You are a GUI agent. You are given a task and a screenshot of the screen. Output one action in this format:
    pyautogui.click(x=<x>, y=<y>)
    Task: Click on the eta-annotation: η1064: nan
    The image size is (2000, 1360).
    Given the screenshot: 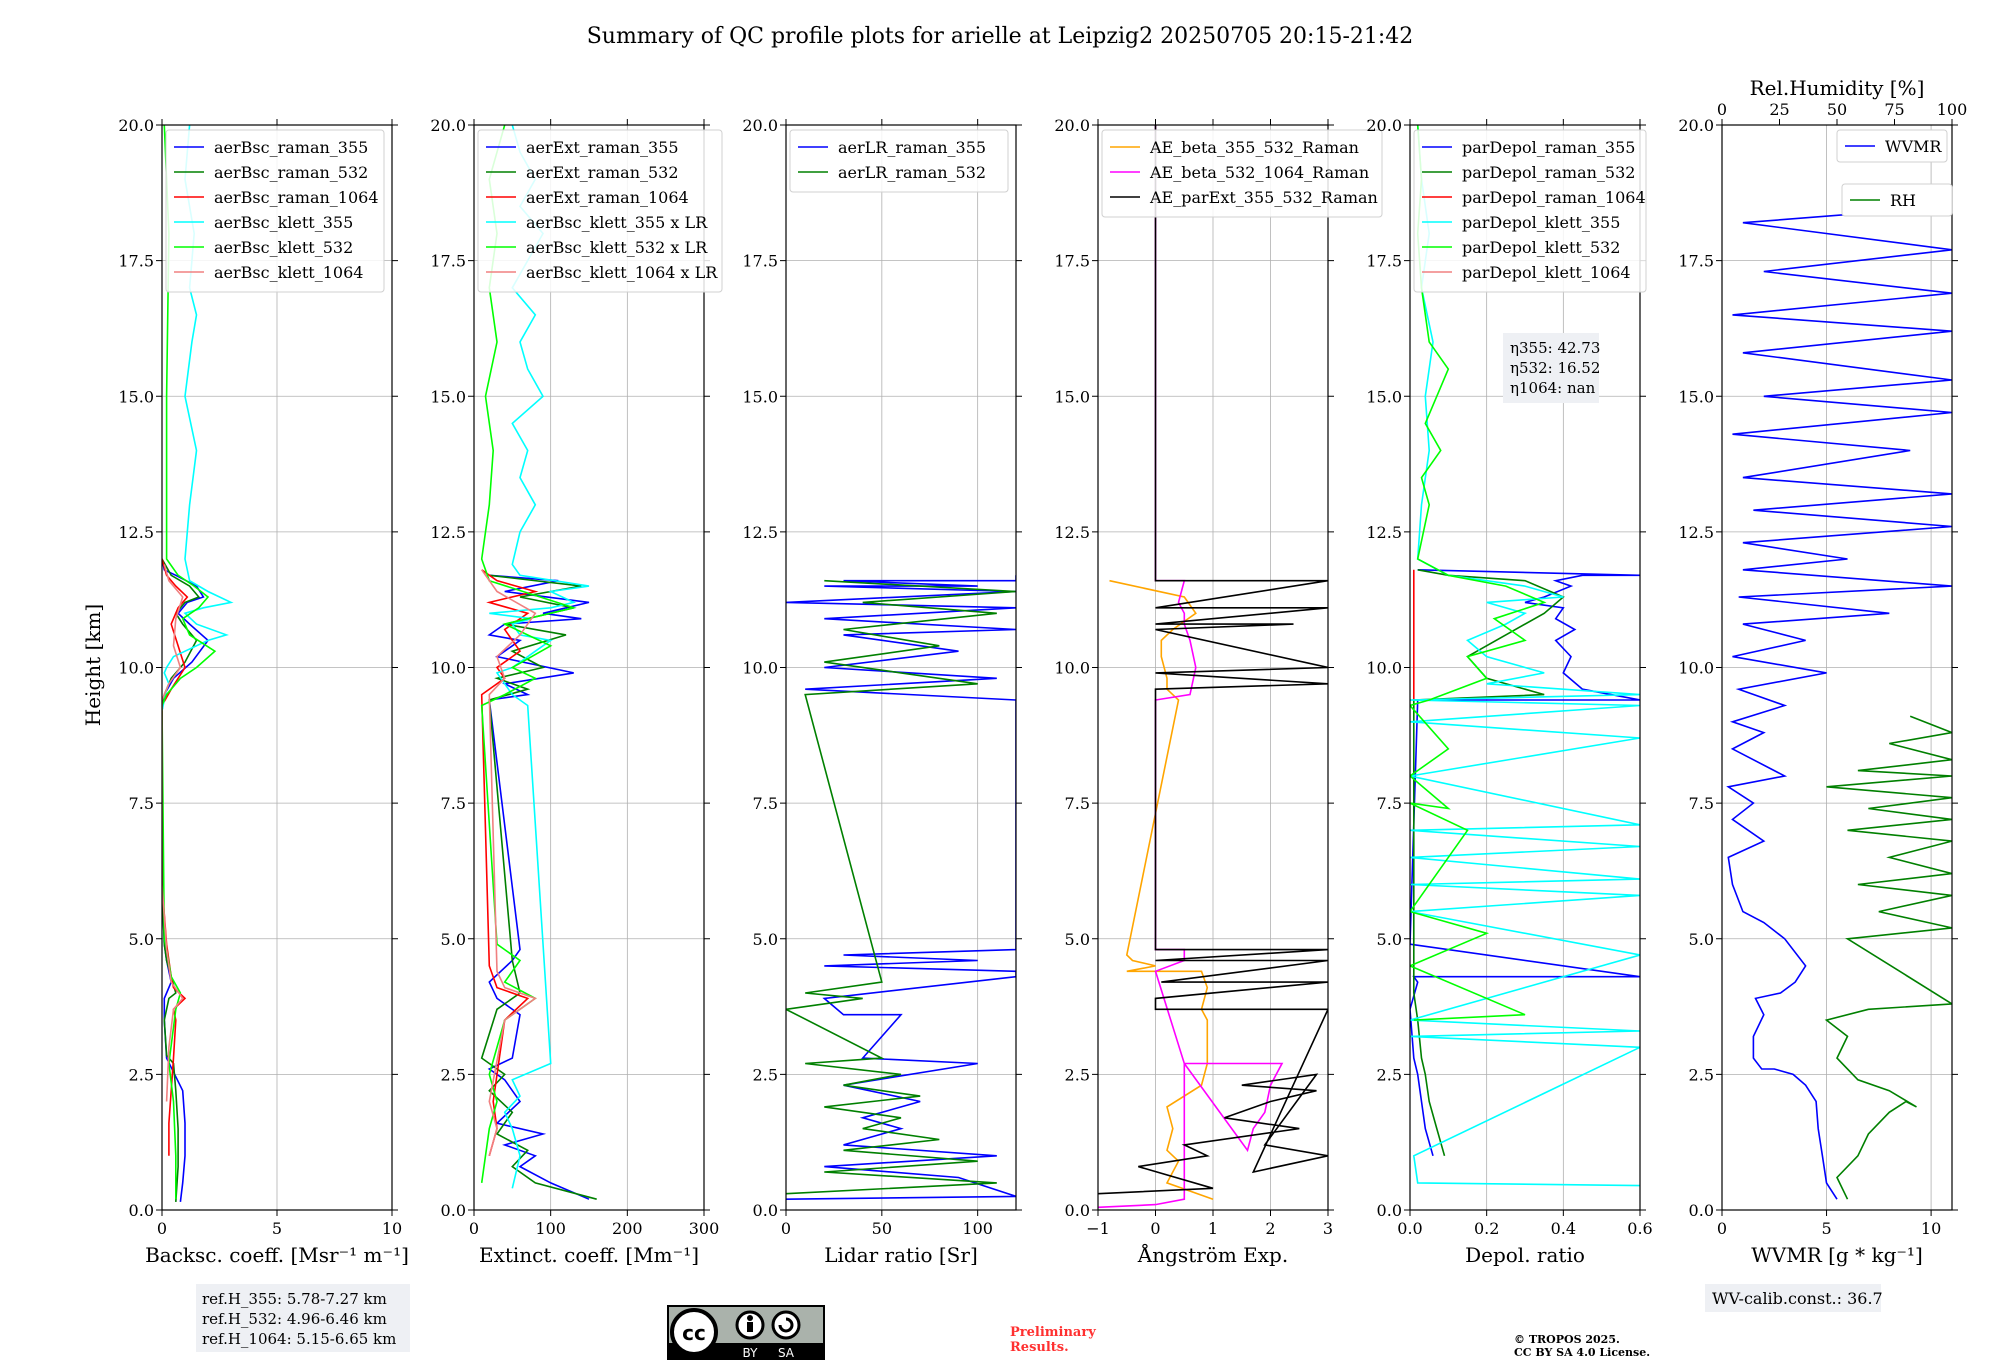 What is the action you would take?
    pyautogui.click(x=1553, y=388)
    